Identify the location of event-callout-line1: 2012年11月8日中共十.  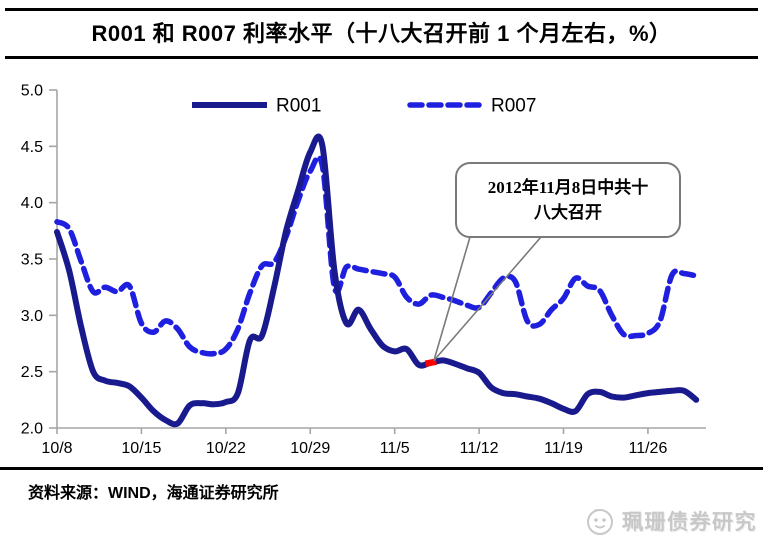
(568, 187).